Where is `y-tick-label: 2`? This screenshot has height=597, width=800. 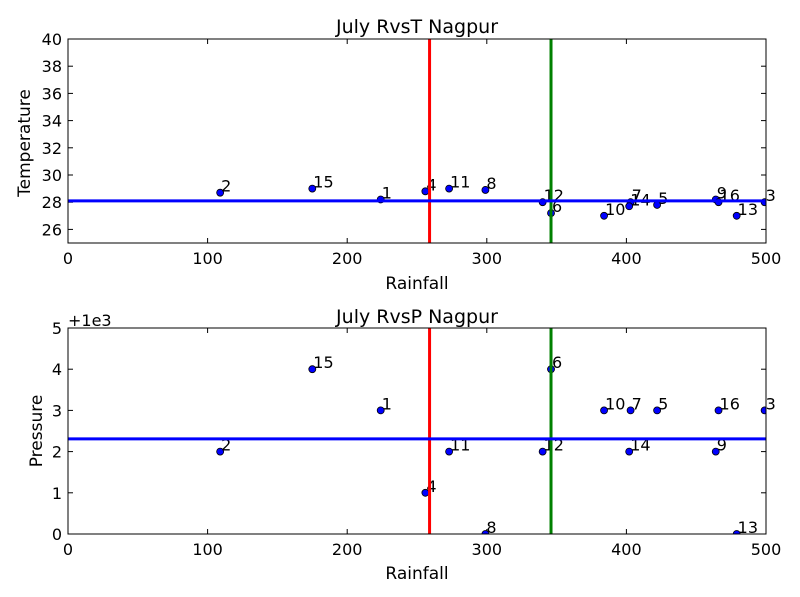 y-tick-label: 2 is located at coordinates (57, 452).